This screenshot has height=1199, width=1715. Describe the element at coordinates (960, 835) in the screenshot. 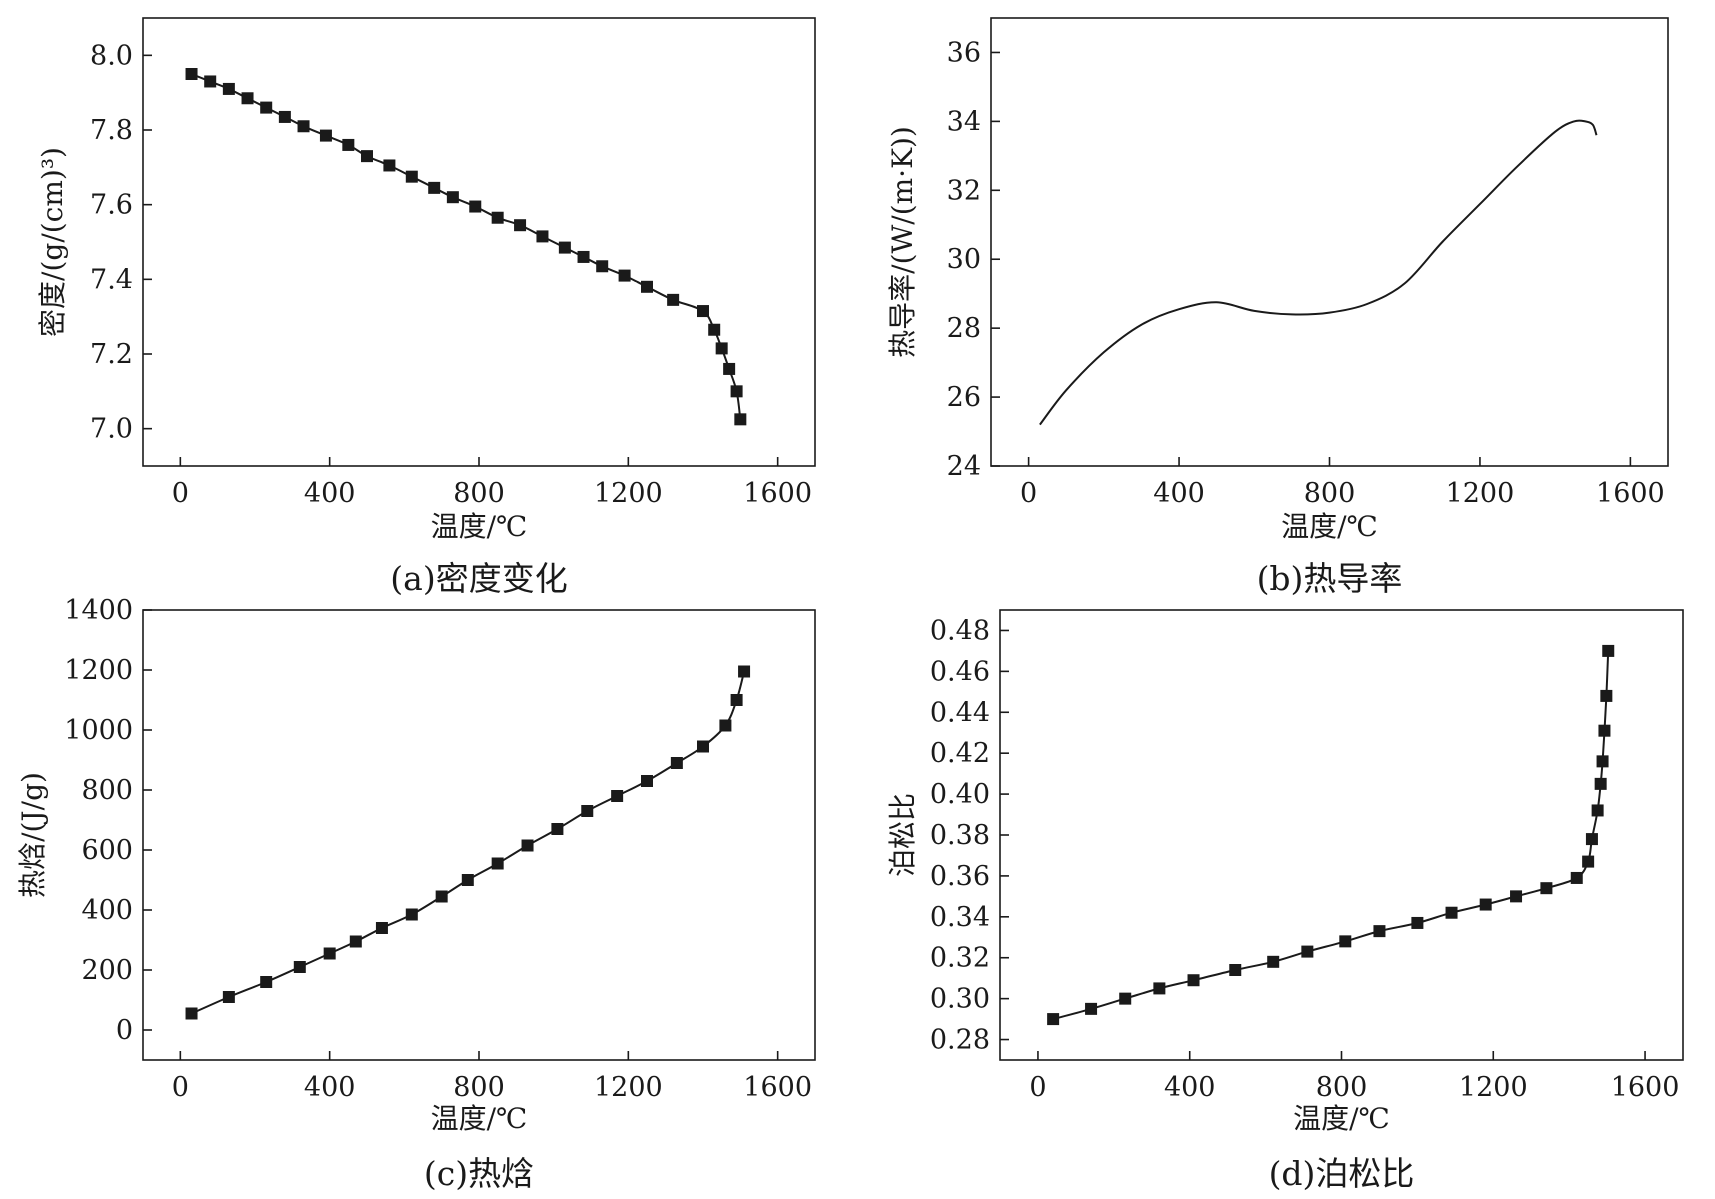

I see `y-tick-label: 0.38` at that location.